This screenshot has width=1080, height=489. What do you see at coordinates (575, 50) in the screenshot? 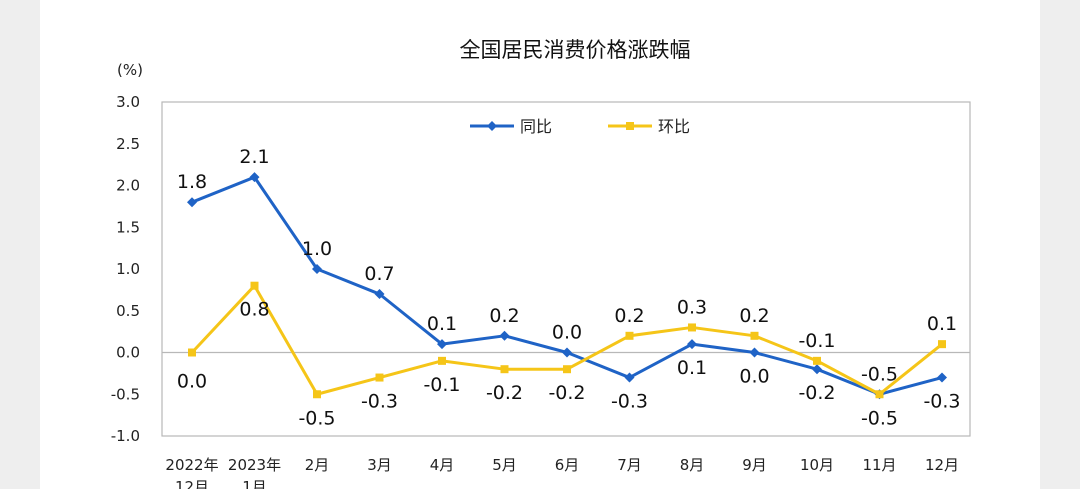
I see `chart-title: 全国居民消费价格涨跌幅` at bounding box center [575, 50].